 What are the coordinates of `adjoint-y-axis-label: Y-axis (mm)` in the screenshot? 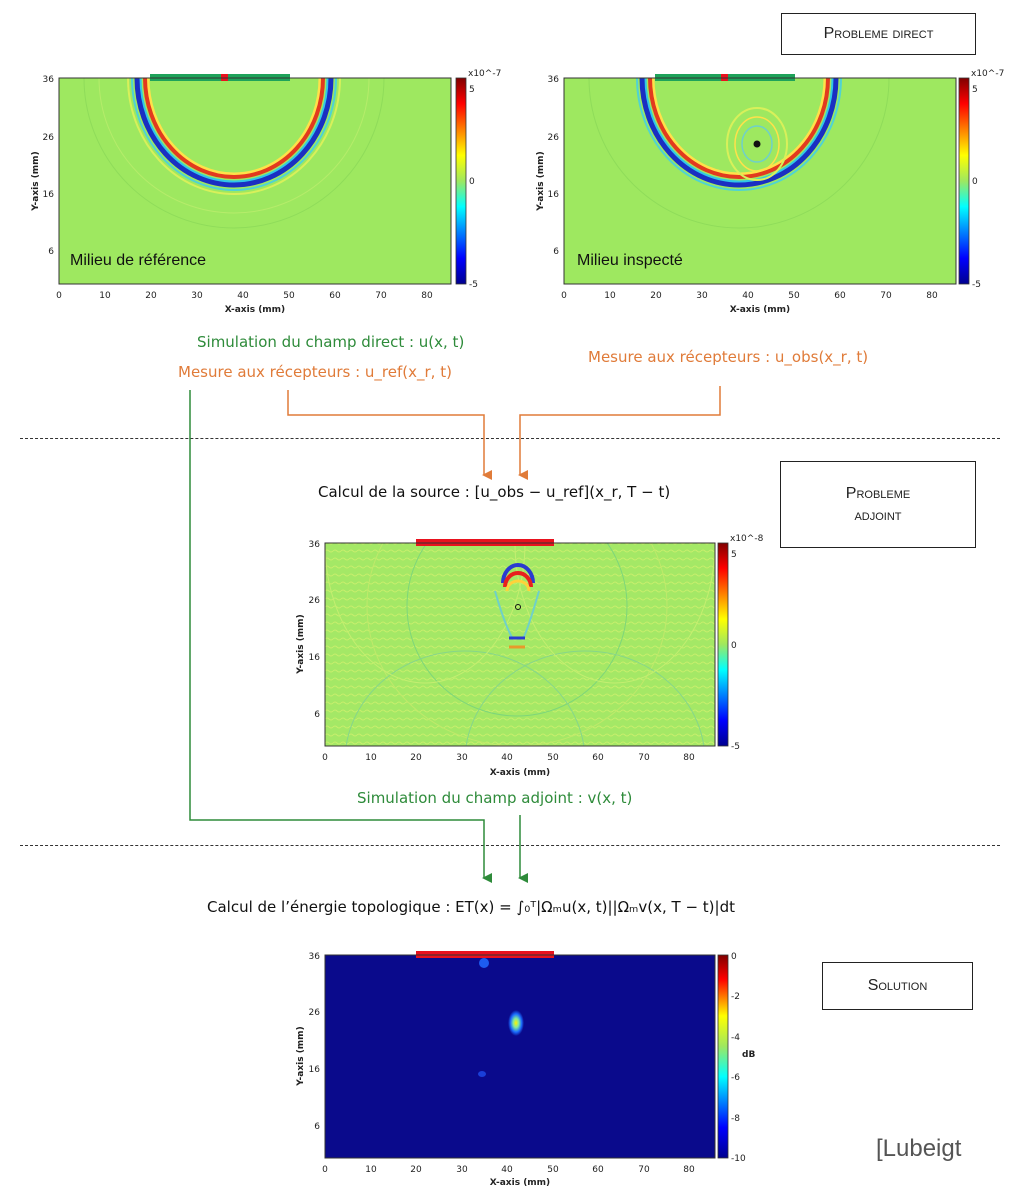 It's located at (301, 644).